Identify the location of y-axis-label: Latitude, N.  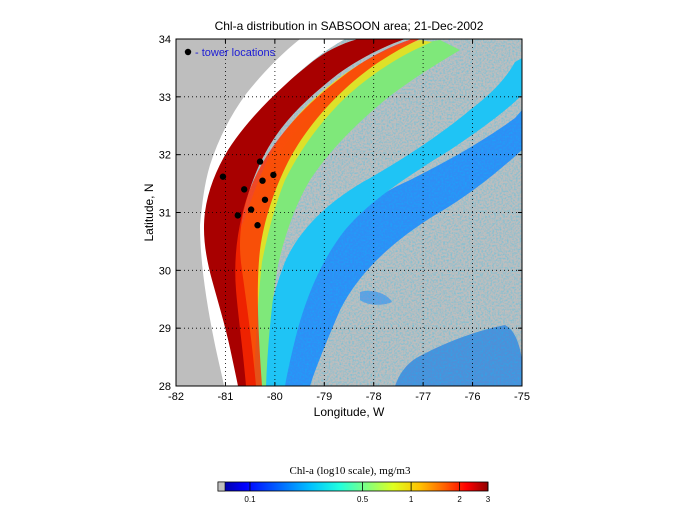
(149, 212).